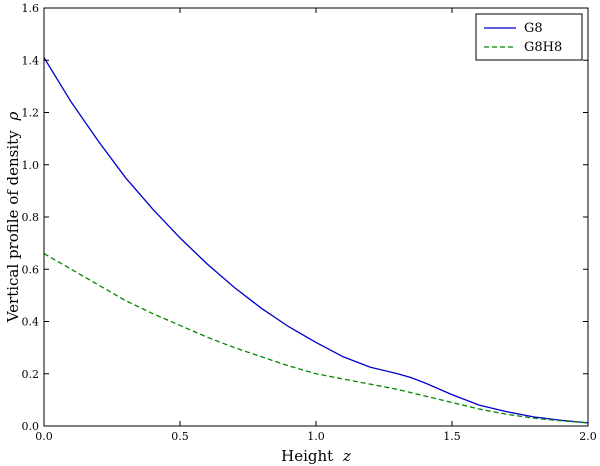 The width and height of the screenshot is (600, 466). What do you see at coordinates (31, 8) in the screenshot?
I see `y-tick-label: 1.6` at bounding box center [31, 8].